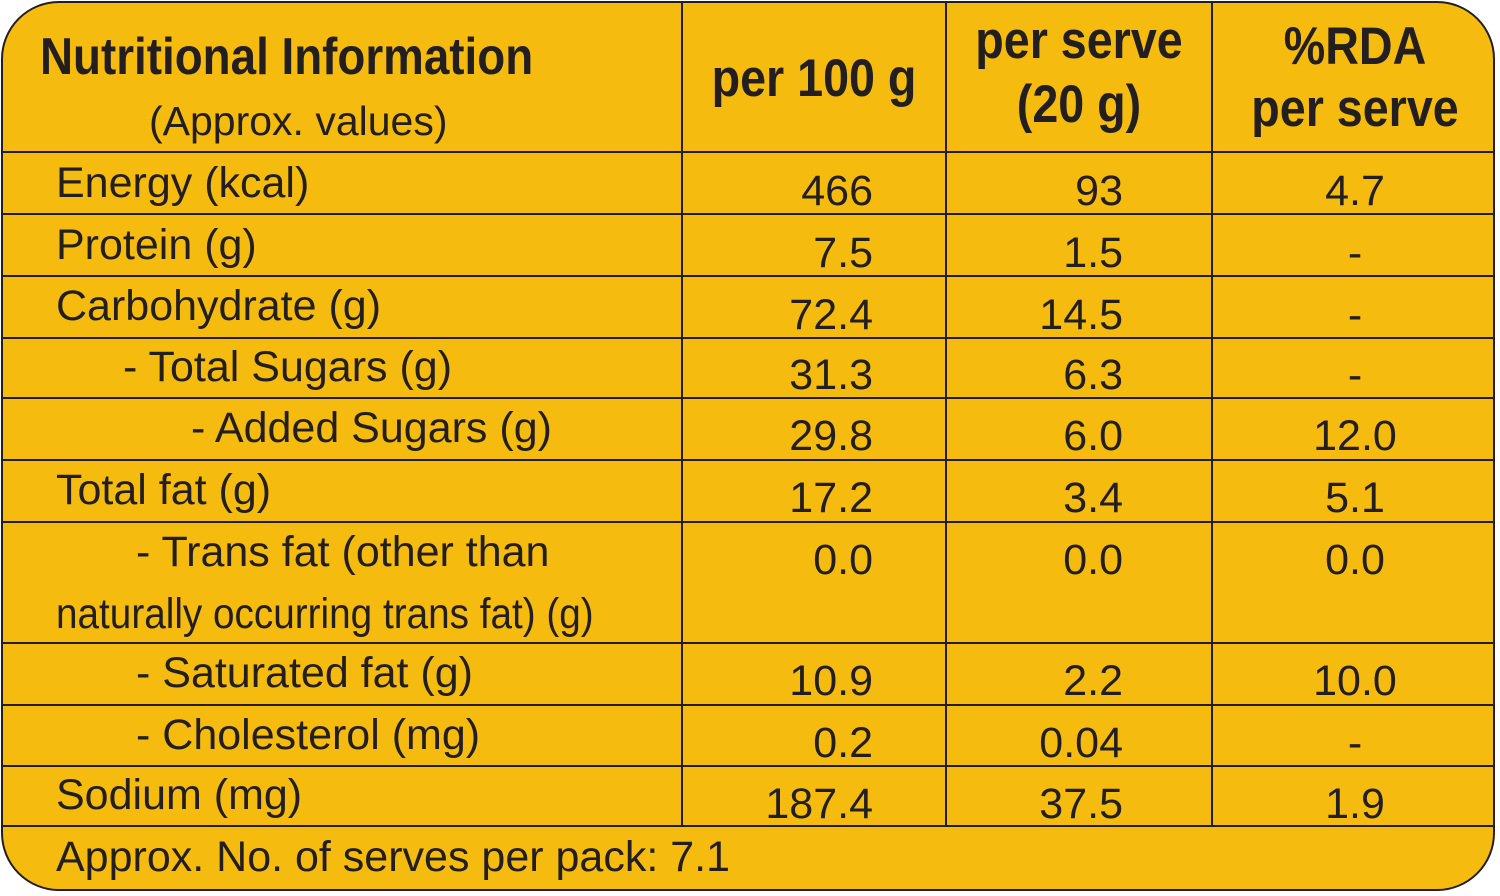 The height and width of the screenshot is (896, 1500). I want to click on nutrient-label: - Saturated fat (g), so click(304, 673).